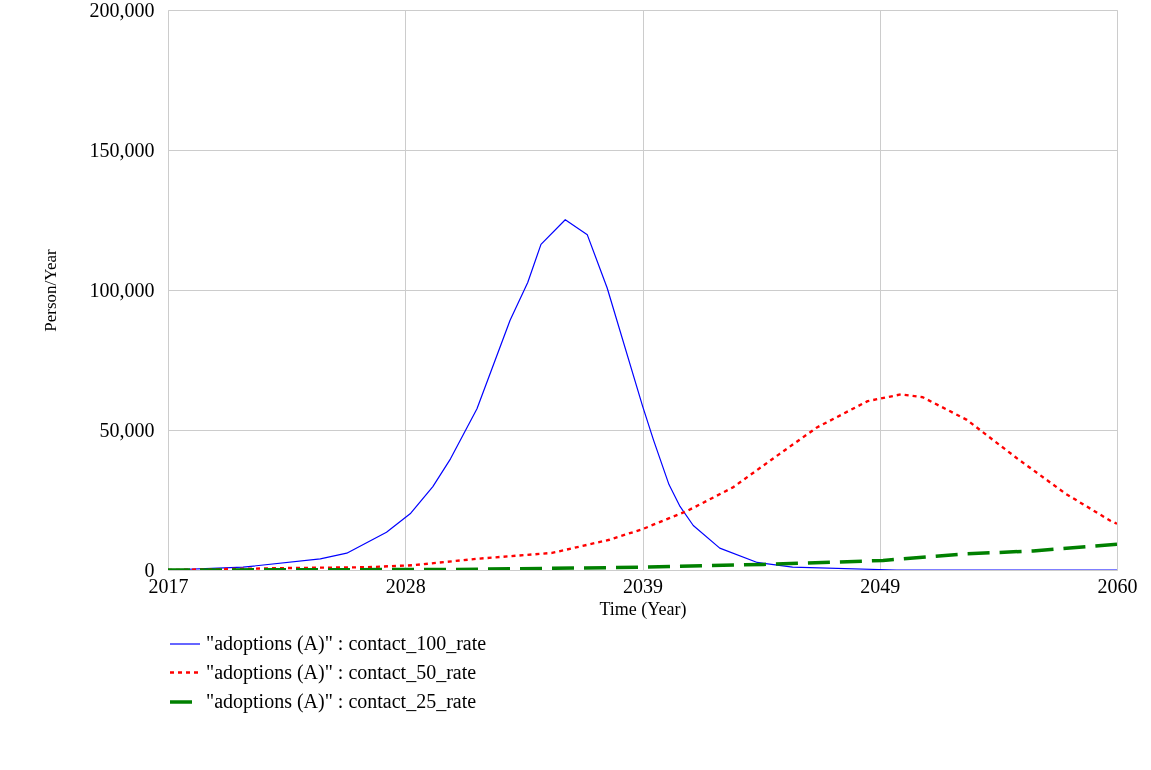 The width and height of the screenshot is (1151, 770). What do you see at coordinates (405, 585) in the screenshot?
I see `x-tick-label: 2028` at bounding box center [405, 585].